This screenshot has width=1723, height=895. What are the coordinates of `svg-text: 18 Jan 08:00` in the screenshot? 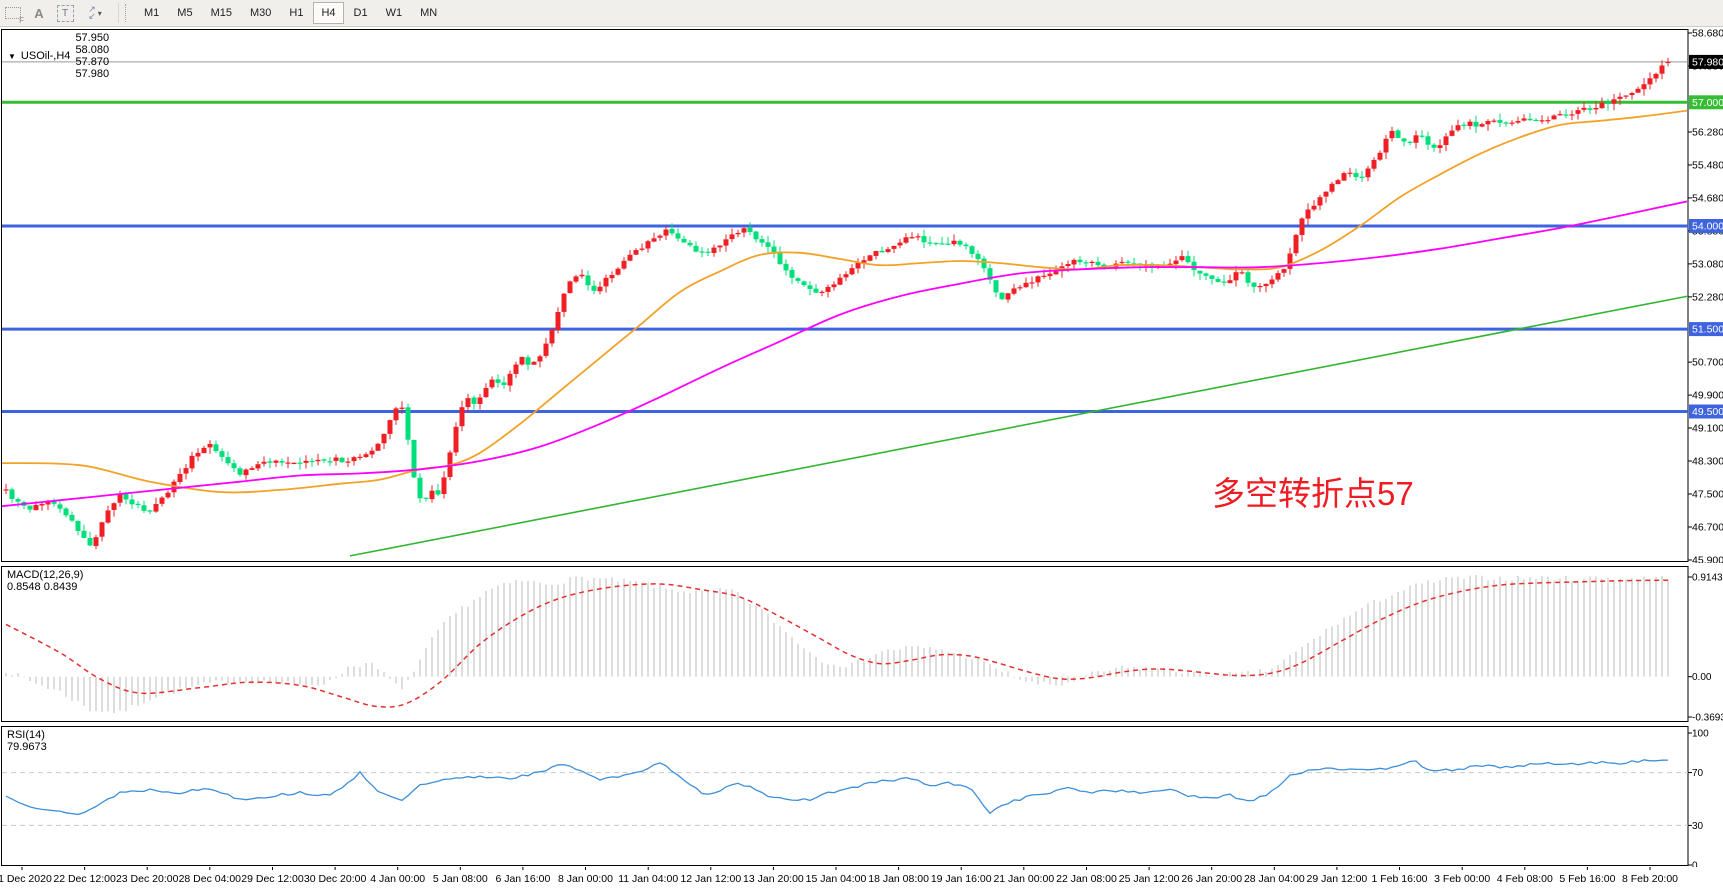 It's located at (898, 879).